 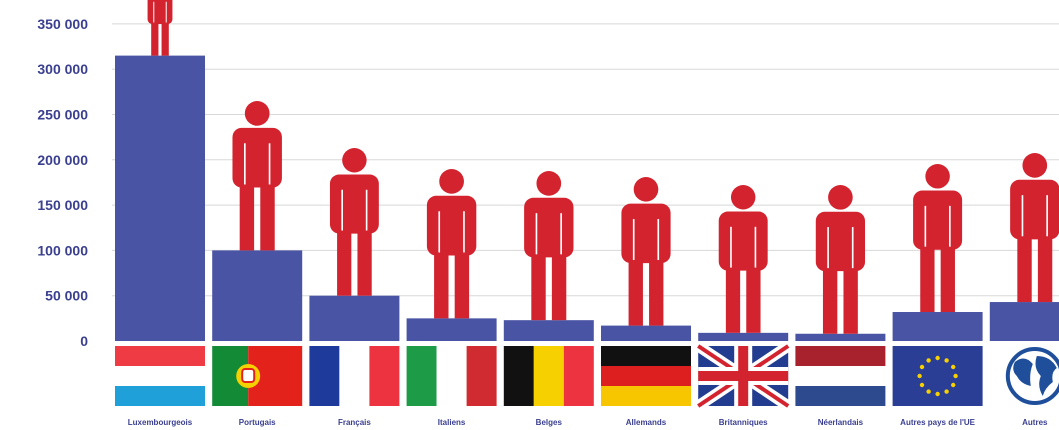 I want to click on uk-flag, so click(x=743, y=376).